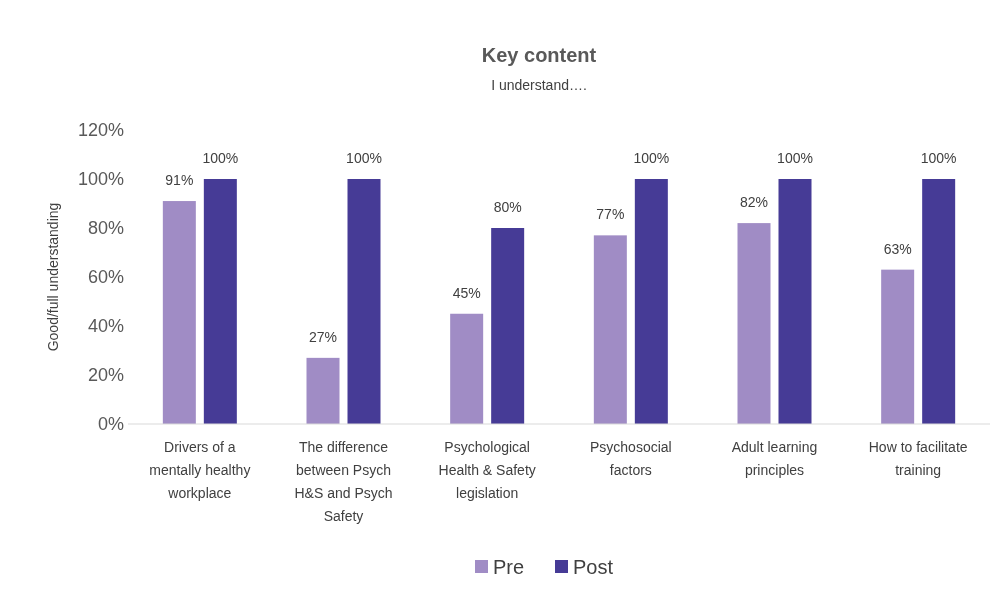 This screenshot has height=598, width=1006. What do you see at coordinates (754, 202) in the screenshot?
I see `data-label: 82%` at bounding box center [754, 202].